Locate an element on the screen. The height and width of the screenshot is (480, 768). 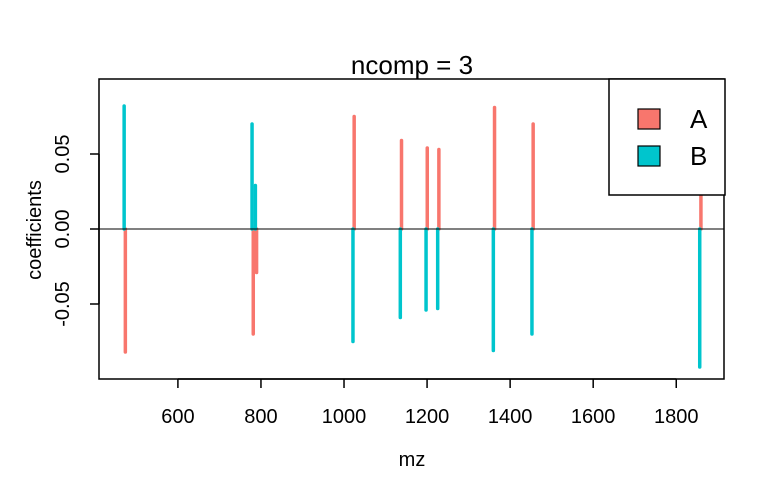
x-tick-label-2: 1000 is located at coordinates (344, 417).